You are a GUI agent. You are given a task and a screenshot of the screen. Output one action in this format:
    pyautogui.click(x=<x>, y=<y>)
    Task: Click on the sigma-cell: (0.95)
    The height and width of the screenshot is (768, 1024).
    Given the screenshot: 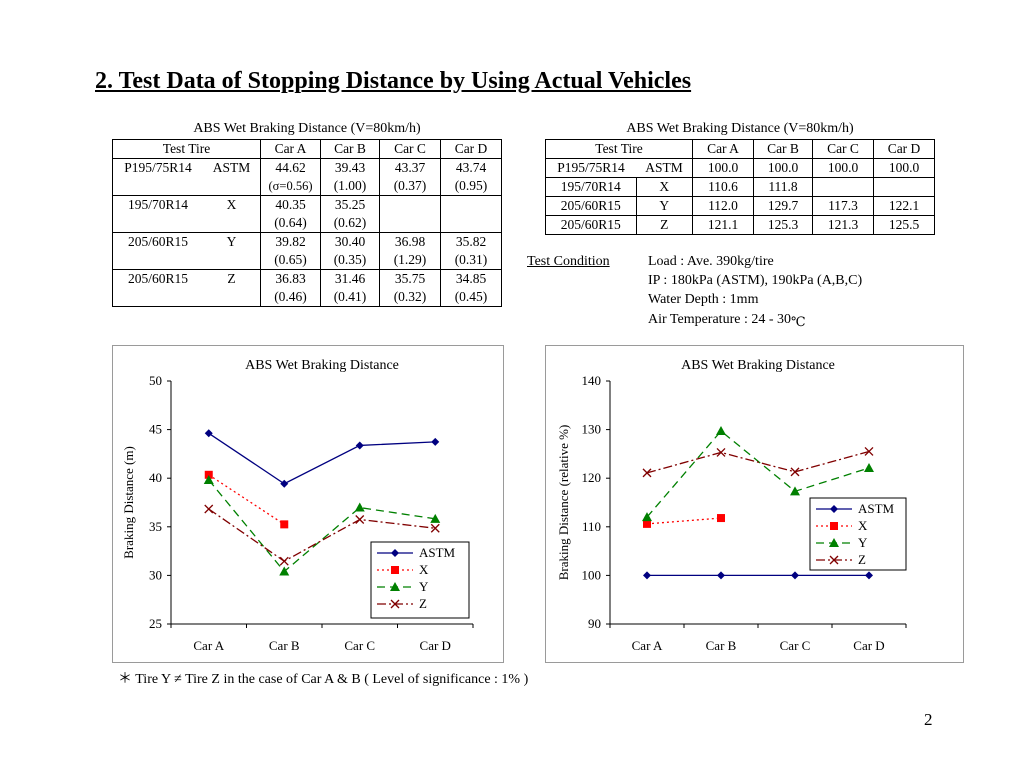 What is the action you would take?
    pyautogui.click(x=471, y=186)
    